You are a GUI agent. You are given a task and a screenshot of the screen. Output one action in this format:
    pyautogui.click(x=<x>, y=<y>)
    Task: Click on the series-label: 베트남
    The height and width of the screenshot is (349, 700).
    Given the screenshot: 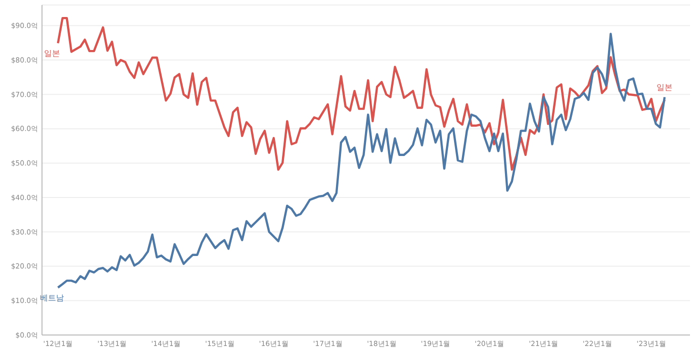 What is the action you would take?
    pyautogui.click(x=52, y=298)
    